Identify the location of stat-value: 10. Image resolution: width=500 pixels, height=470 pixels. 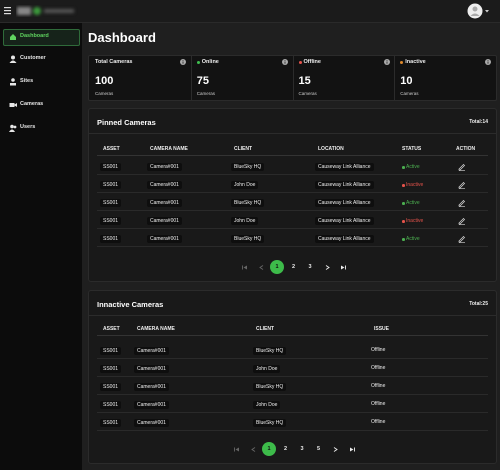
(406, 81).